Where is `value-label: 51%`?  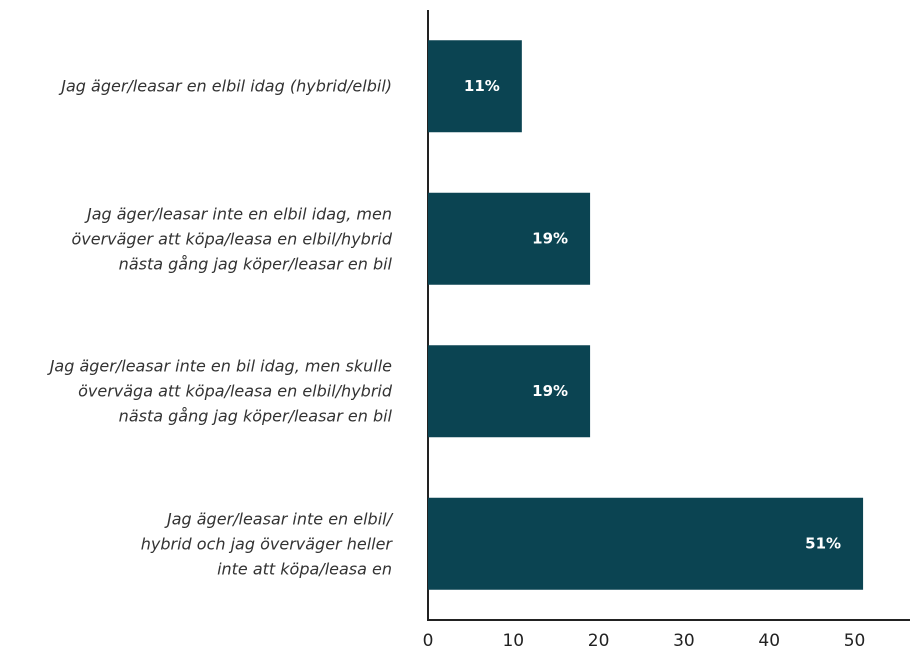 value-label: 51% is located at coordinates (823, 543).